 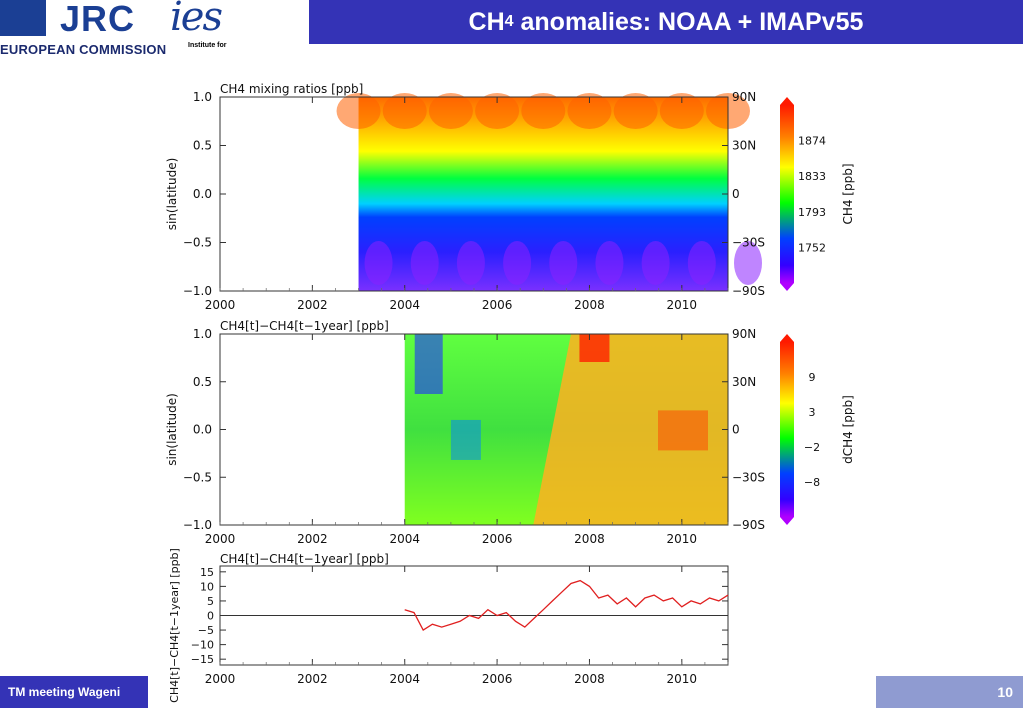 What do you see at coordinates (848, 429) in the screenshot?
I see `colorbar-label: dCH4 [ppb]` at bounding box center [848, 429].